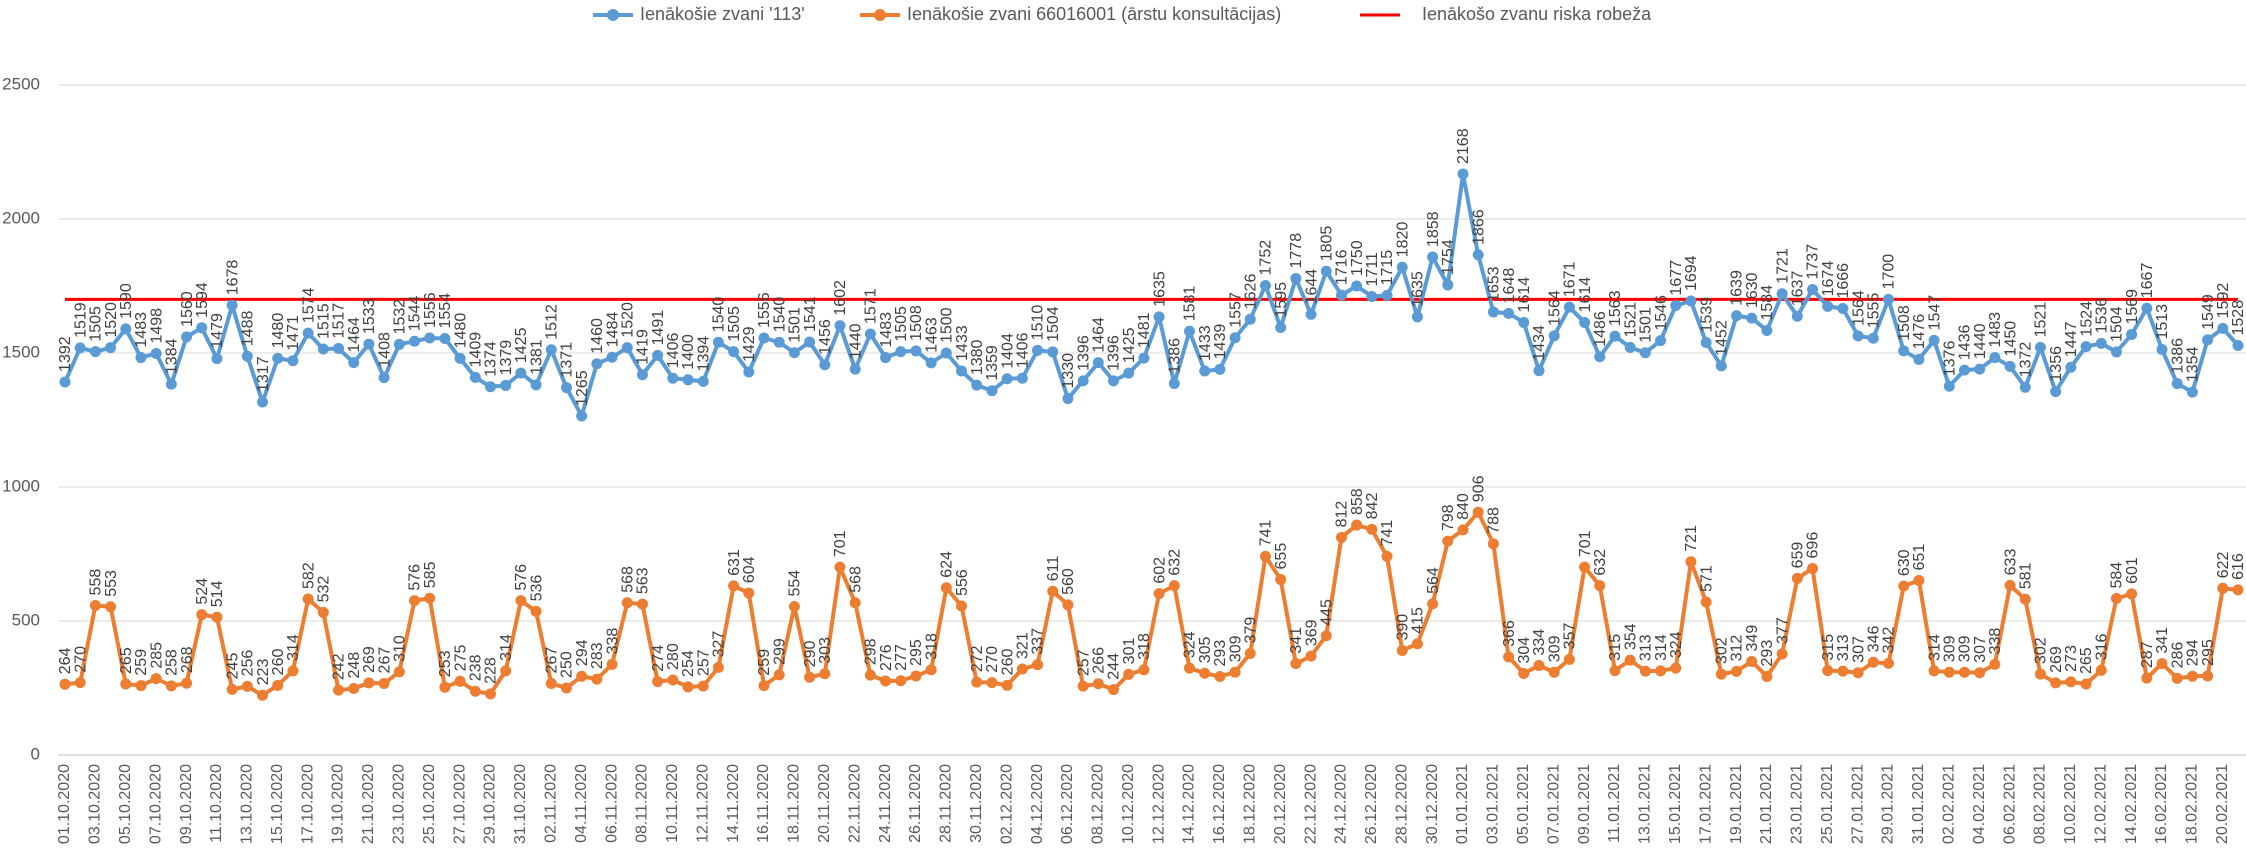 This screenshot has width=2246, height=855. I want to click on data-label: 1750, so click(1357, 258).